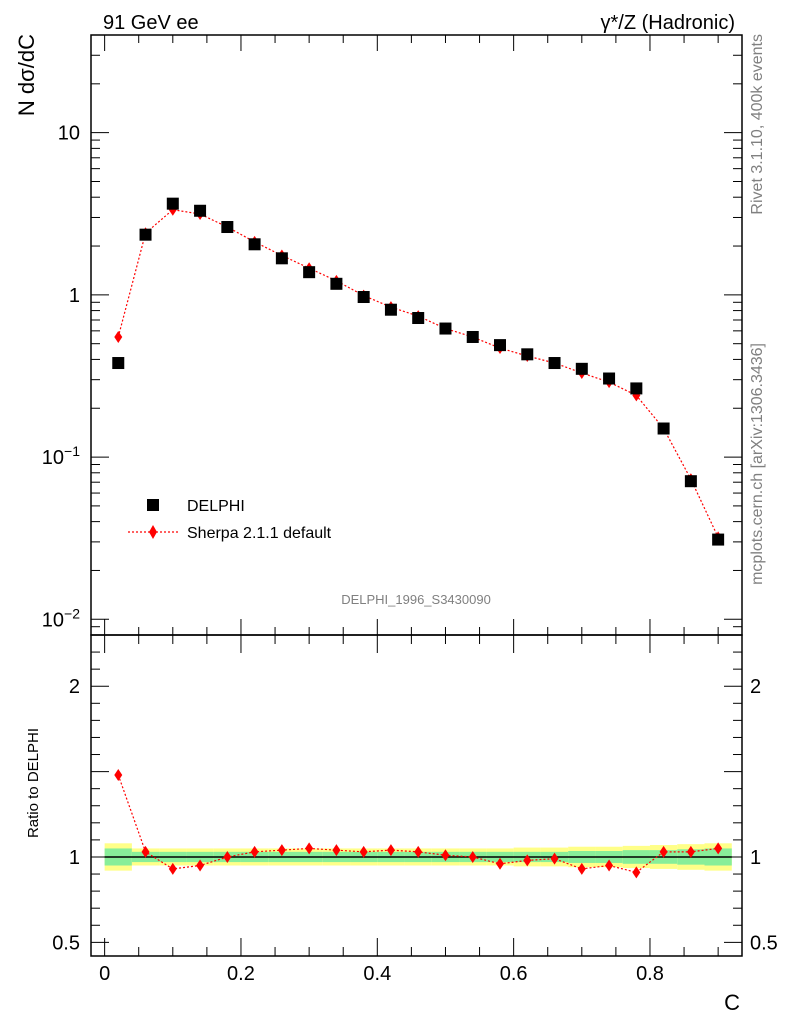 This screenshot has width=786, height=1024. What do you see at coordinates (104, 974) in the screenshot?
I see `x-tick-label: 0` at bounding box center [104, 974].